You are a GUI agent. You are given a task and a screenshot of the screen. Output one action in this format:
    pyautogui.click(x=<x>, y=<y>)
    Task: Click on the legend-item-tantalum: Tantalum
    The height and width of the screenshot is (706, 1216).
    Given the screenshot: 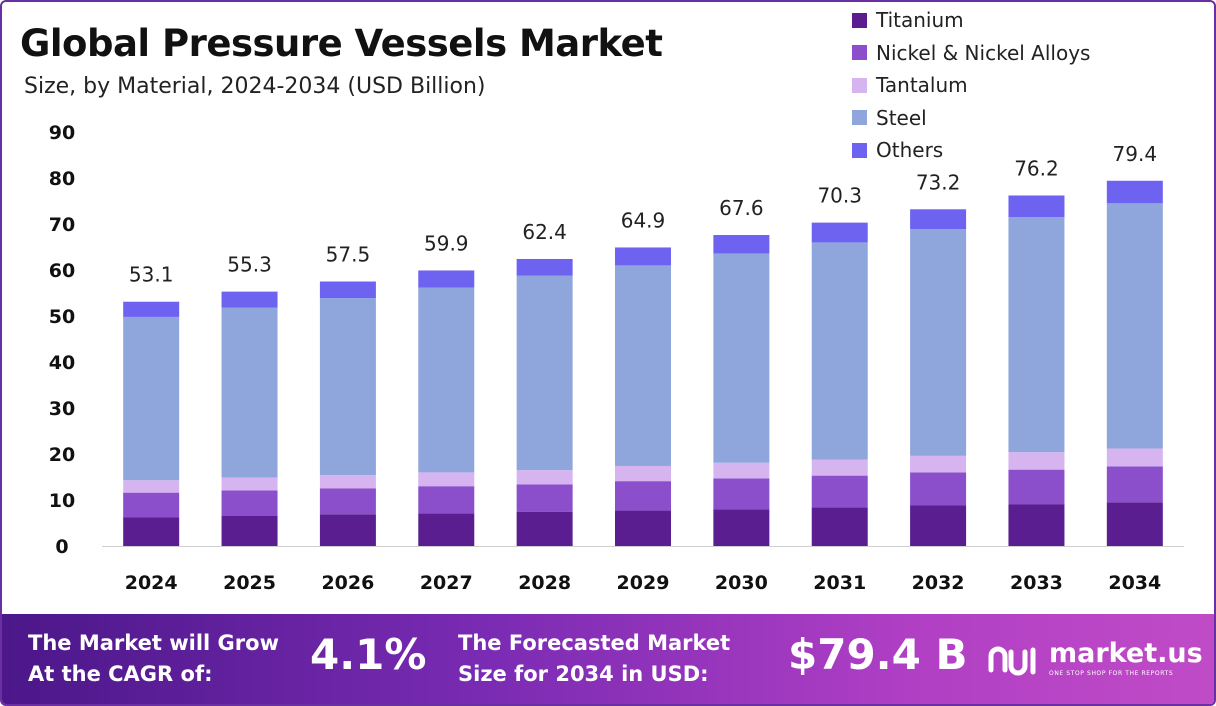 What is the action you would take?
    pyautogui.click(x=971, y=85)
    